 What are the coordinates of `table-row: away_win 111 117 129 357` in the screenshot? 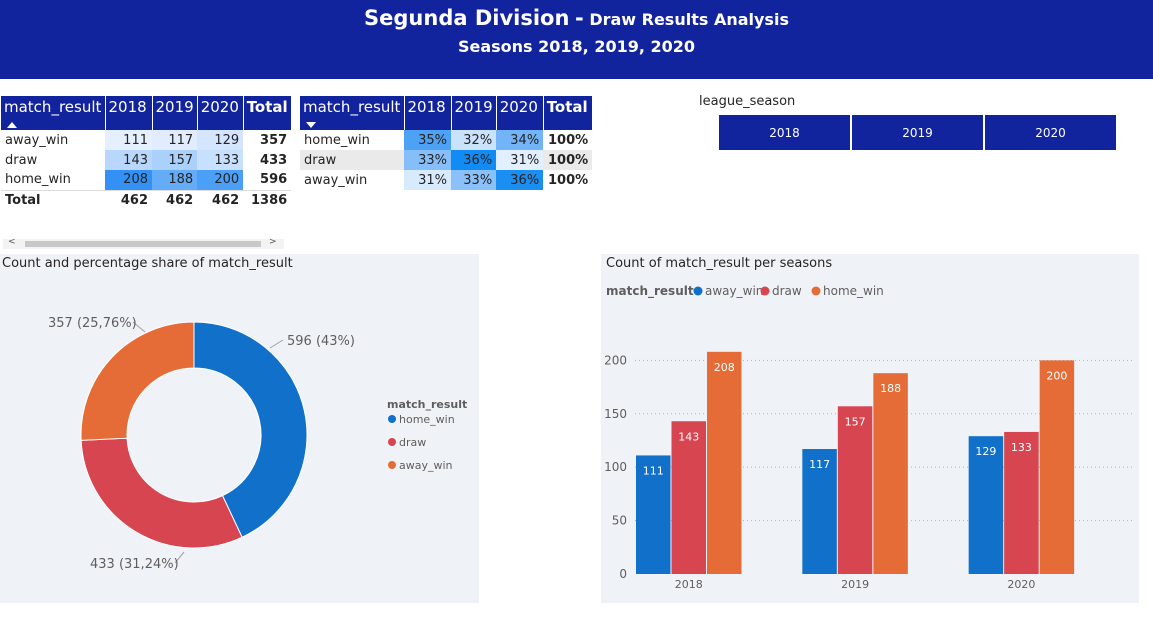 It's located at (146, 140).